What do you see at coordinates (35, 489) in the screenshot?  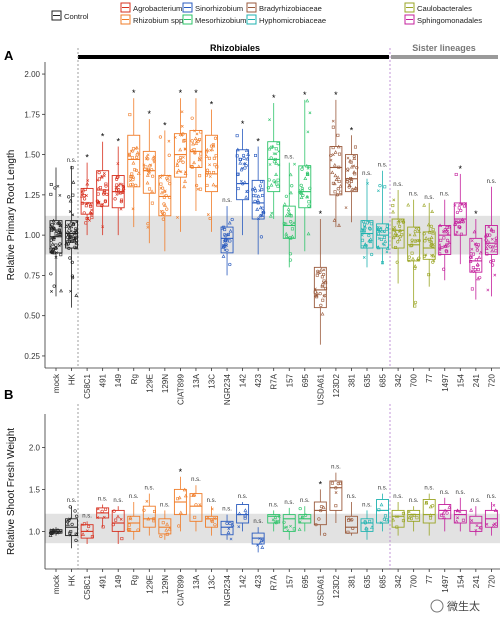 I see `y-tick-label: 1.5` at bounding box center [35, 489].